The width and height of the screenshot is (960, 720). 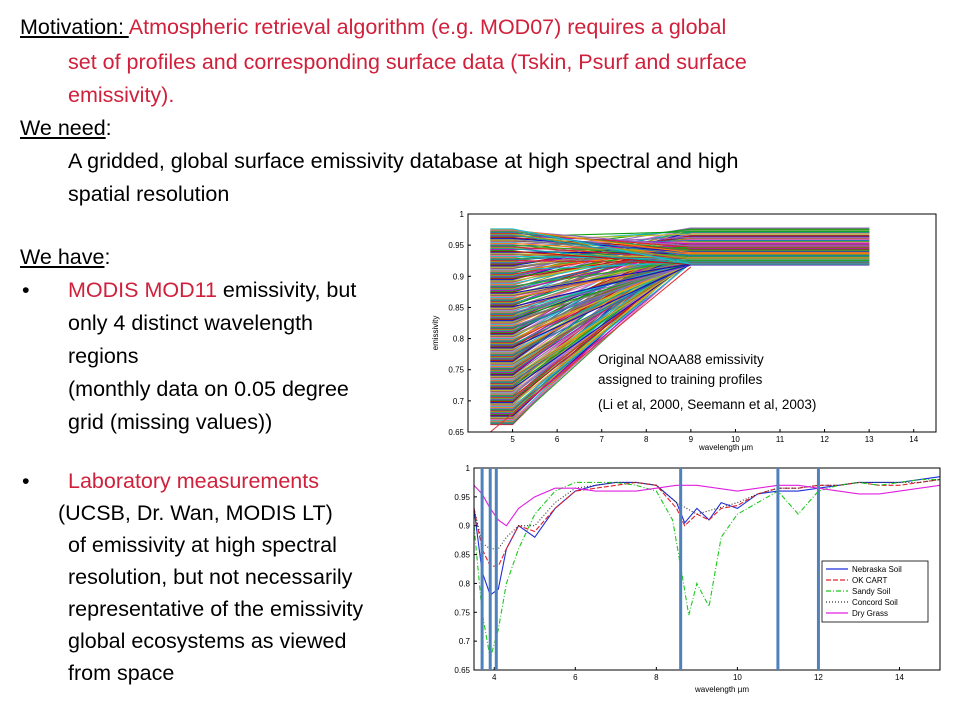 What do you see at coordinates (870, 613) in the screenshot?
I see `legend-label: Dry Grass` at bounding box center [870, 613].